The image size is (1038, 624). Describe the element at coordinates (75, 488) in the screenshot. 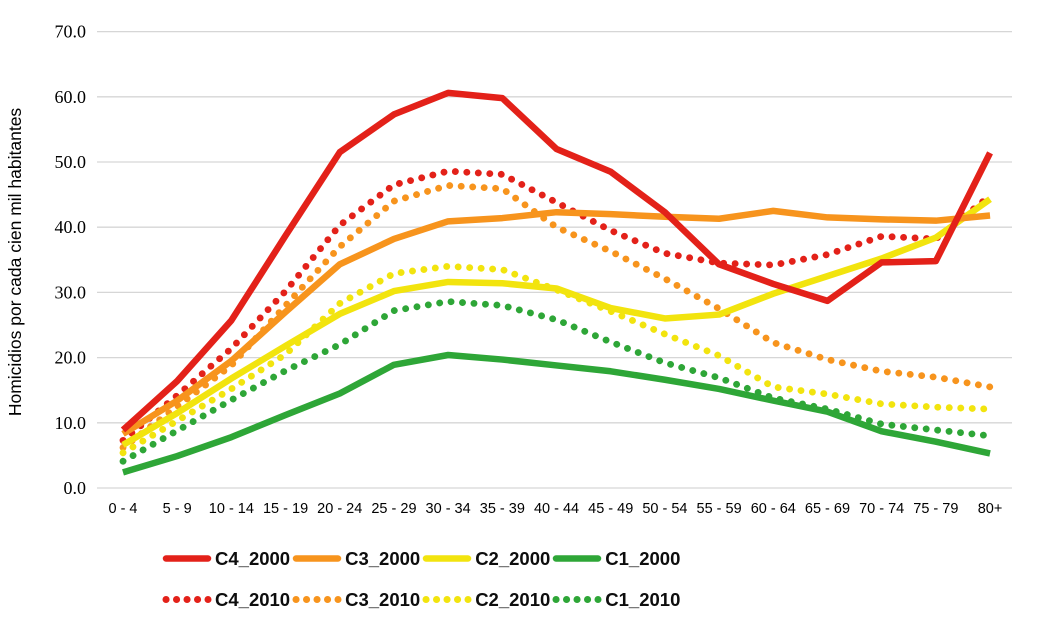

I see `y-tick-label: 0.0` at that location.